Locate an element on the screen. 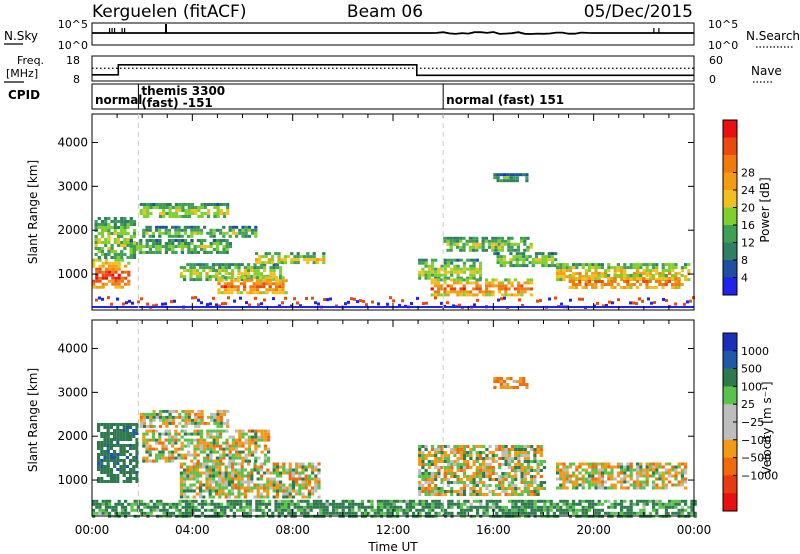 This screenshot has width=800, height=554. colorbar-tick-label: −25 is located at coordinates (752, 422).